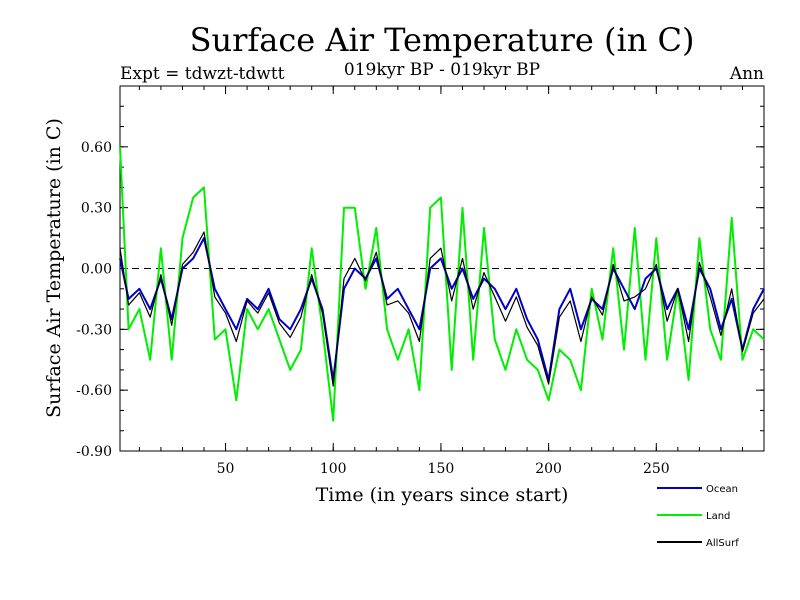  What do you see at coordinates (96, 270) in the screenshot?
I see `y-tick-label: 0.00` at bounding box center [96, 270].